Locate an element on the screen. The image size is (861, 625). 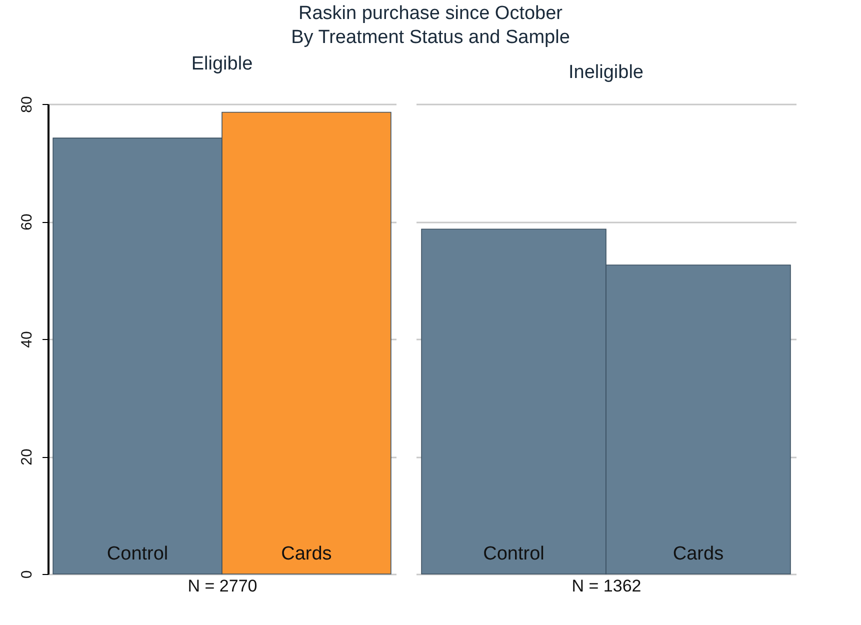
y-tick-label: 0 is located at coordinates (27, 574).